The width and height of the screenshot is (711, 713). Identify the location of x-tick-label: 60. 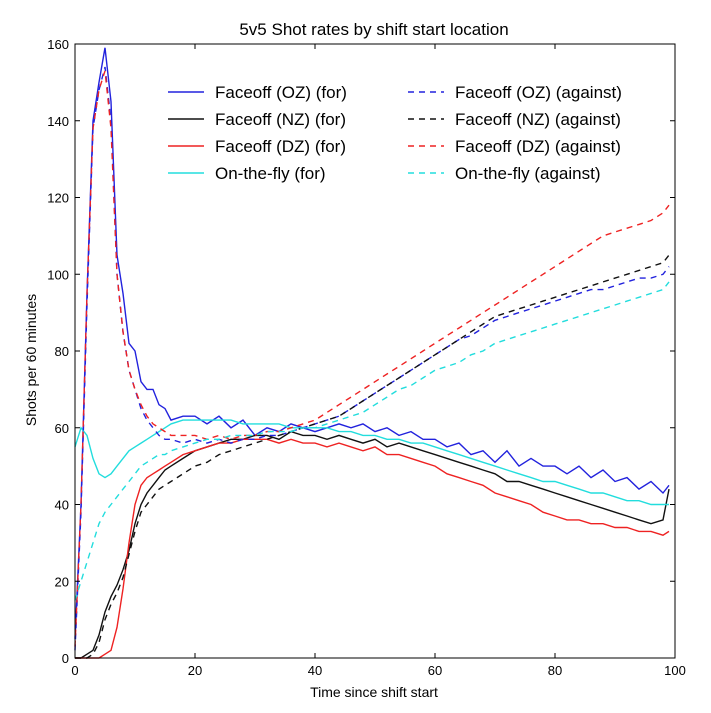
(435, 670).